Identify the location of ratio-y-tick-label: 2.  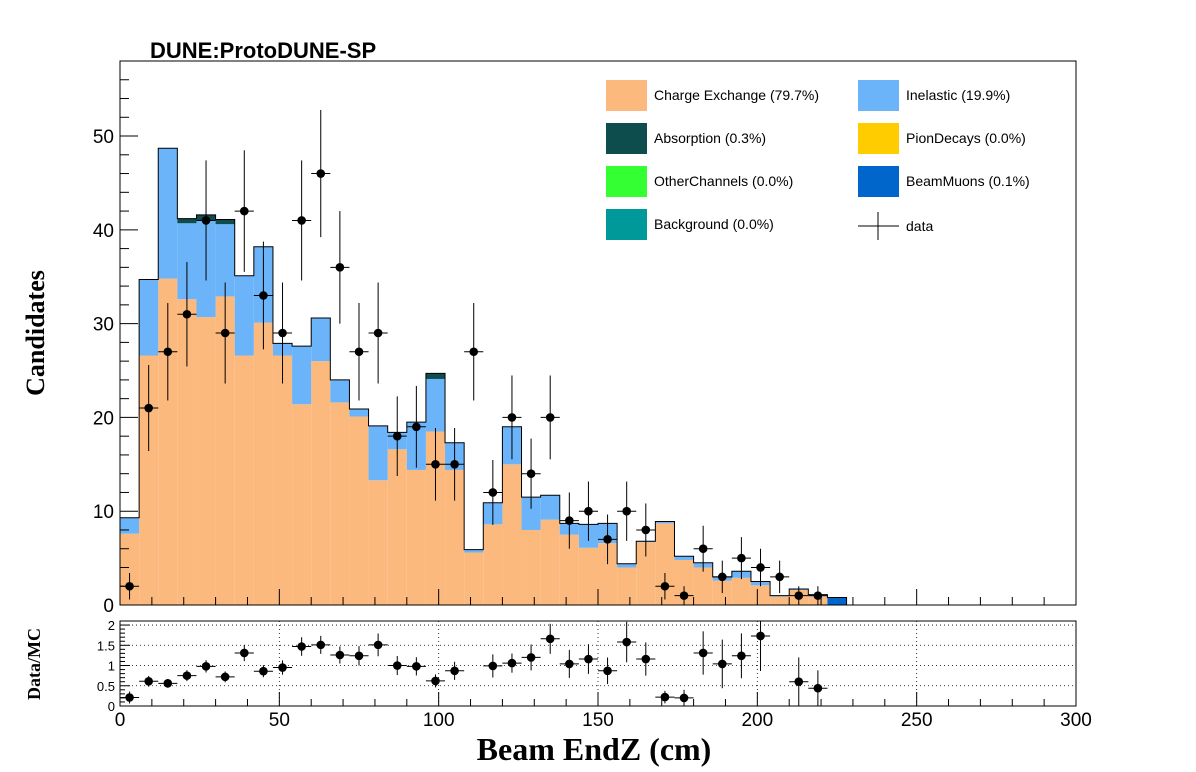
(111, 625).